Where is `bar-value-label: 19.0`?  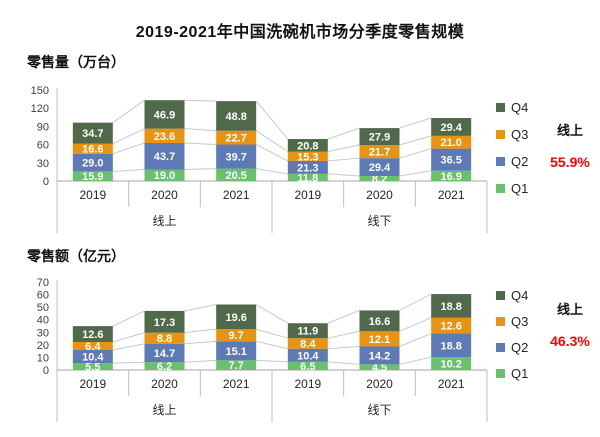
bar-value-label: 19.0 is located at coordinates (164, 176).